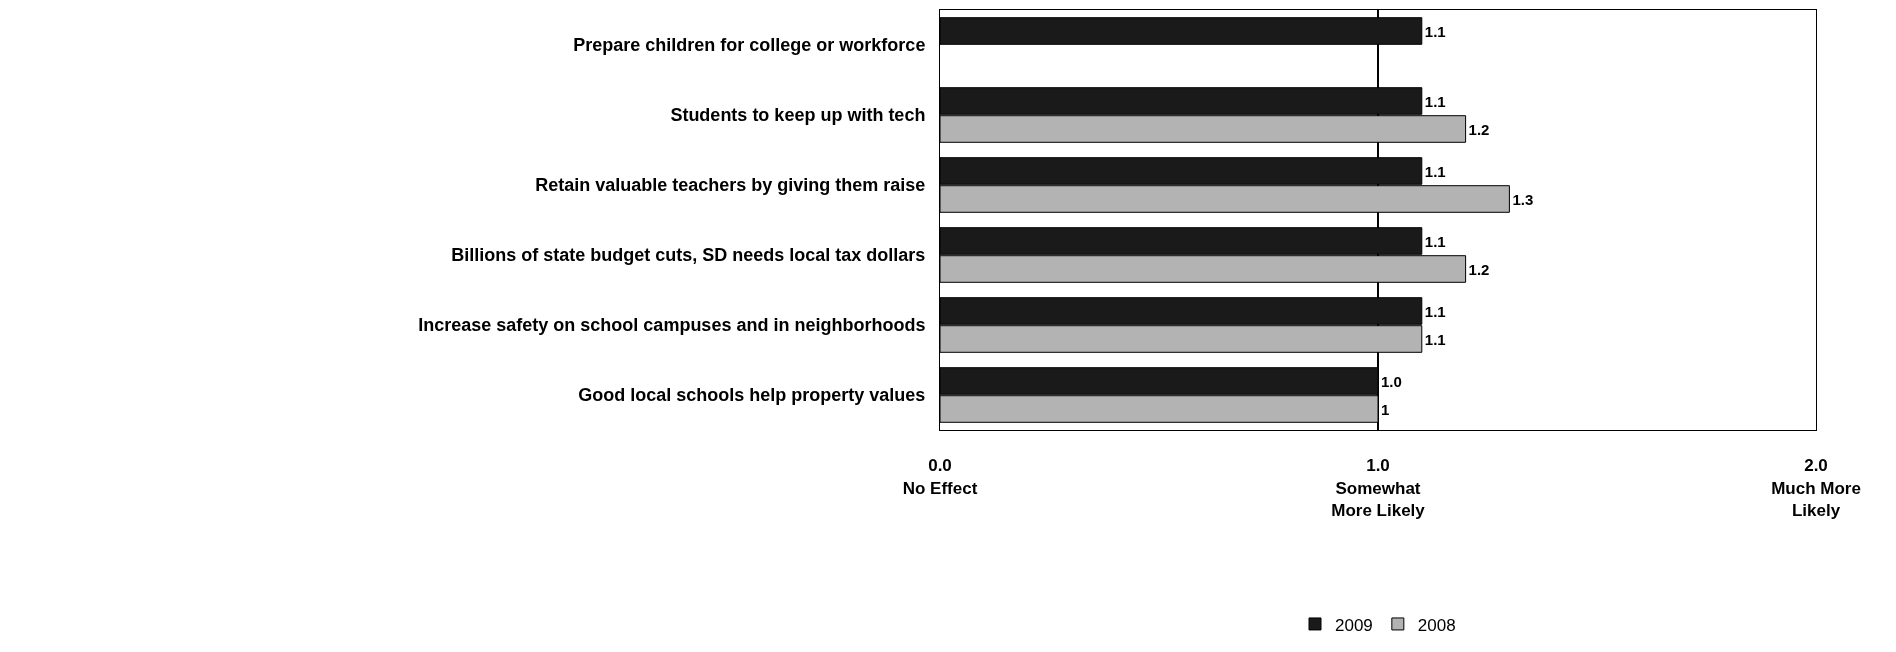 The height and width of the screenshot is (652, 1896). I want to click on legend-label: 2009, so click(1354, 625).